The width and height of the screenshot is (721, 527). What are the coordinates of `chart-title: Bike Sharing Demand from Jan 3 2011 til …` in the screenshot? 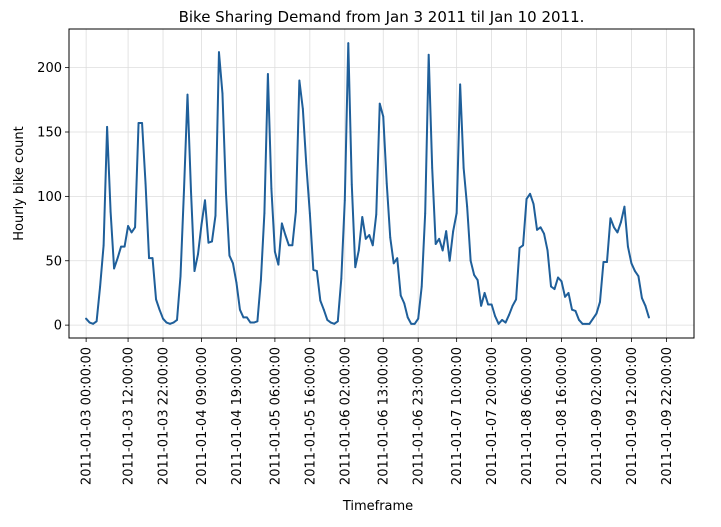 It's located at (382, 17).